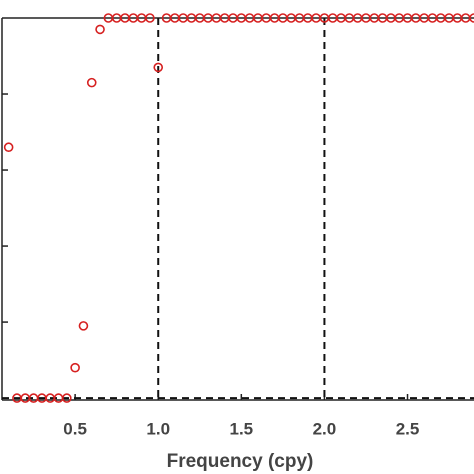  I want to click on x-tick-label: 0.5, so click(75, 428).